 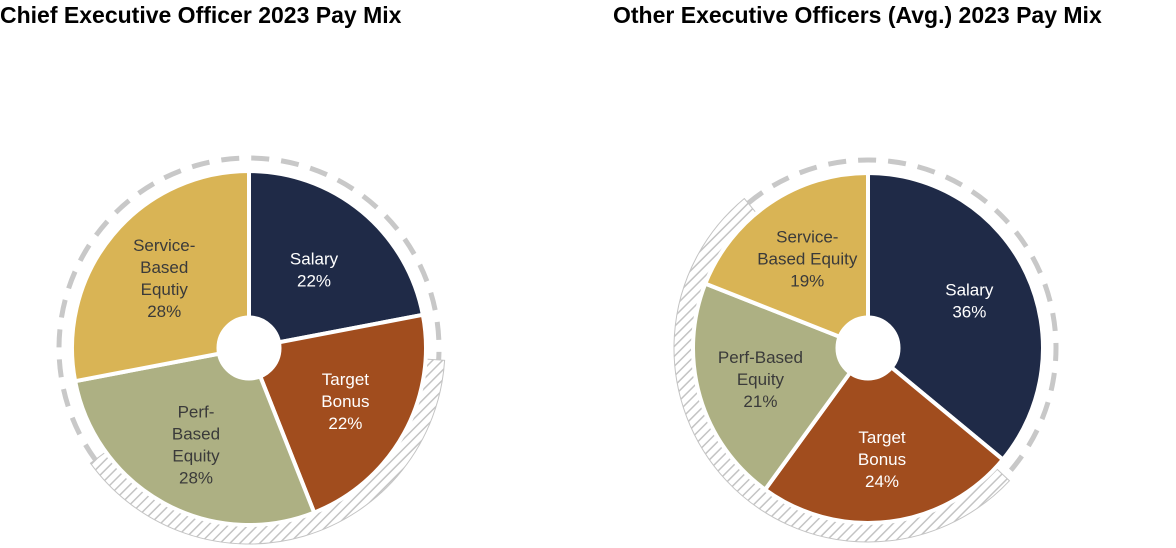 What do you see at coordinates (196, 444) in the screenshot?
I see `slice-label: Perf- Based Equity 28%` at bounding box center [196, 444].